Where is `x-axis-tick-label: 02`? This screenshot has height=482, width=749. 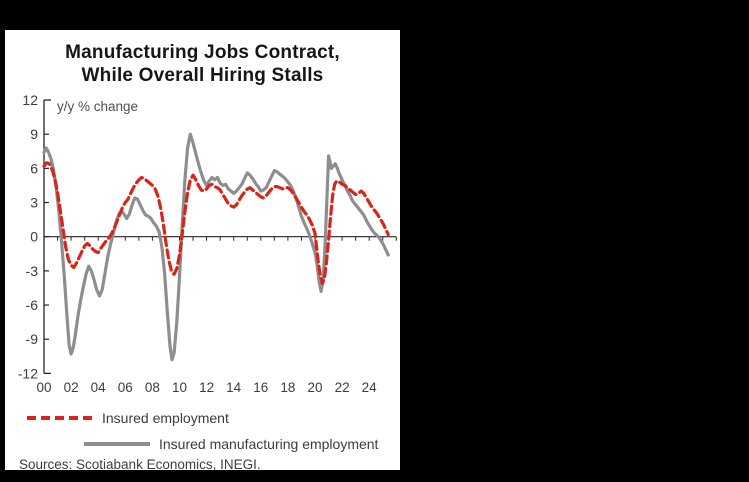
x-axis-tick-label: 02 is located at coordinates (71, 387).